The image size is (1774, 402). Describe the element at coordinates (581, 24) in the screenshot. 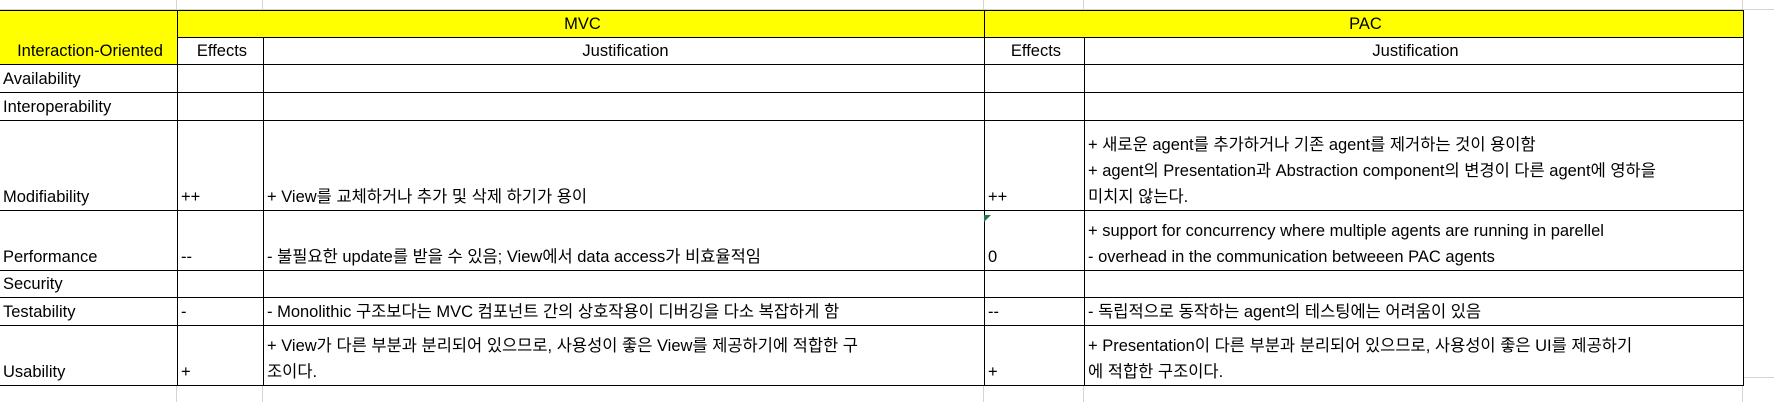

I see `group-header-mvc: MVC` at that location.